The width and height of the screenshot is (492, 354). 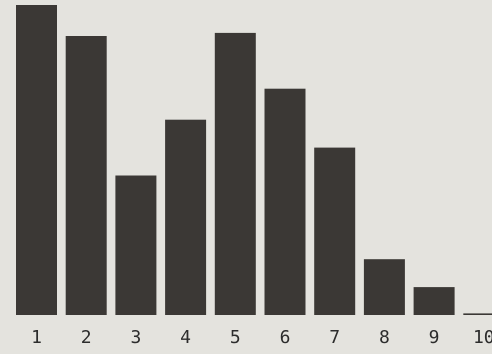 What do you see at coordinates (86, 337) in the screenshot?
I see `x-tick-label-2: 2` at bounding box center [86, 337].